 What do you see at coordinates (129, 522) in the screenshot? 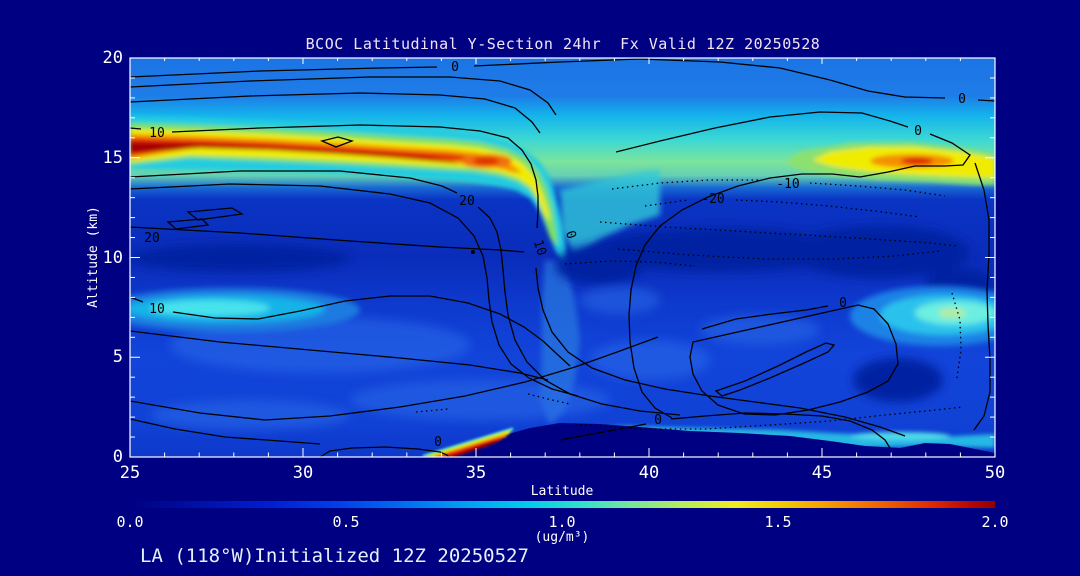
I see `colorbar-tick-0: 0.0` at bounding box center [129, 522].